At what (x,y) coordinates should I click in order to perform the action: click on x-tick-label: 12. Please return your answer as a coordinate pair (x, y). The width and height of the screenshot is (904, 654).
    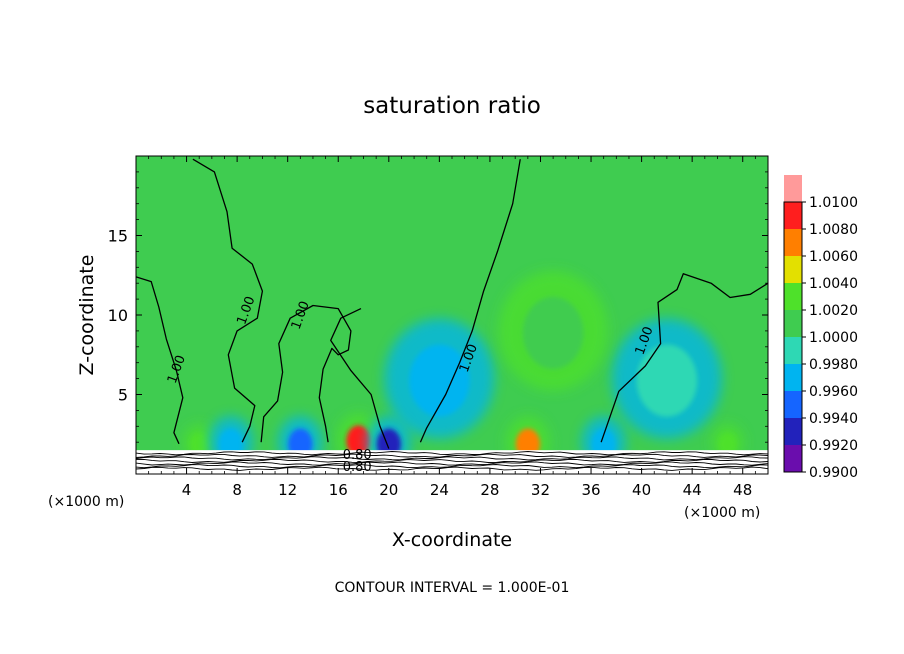
    Looking at the image, I should click on (287, 490).